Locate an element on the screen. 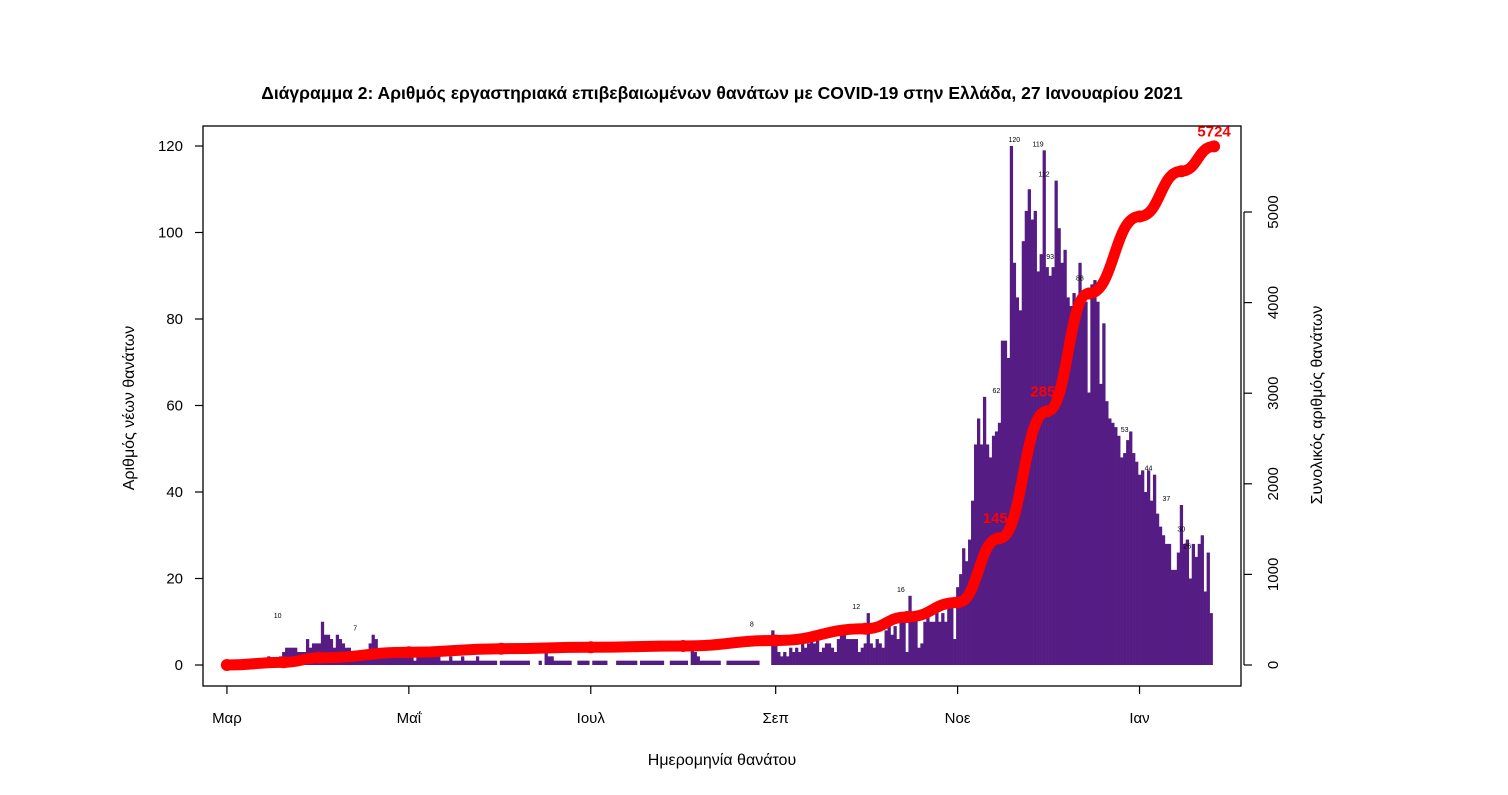  y-tick-label: 120 is located at coordinates (170, 146).